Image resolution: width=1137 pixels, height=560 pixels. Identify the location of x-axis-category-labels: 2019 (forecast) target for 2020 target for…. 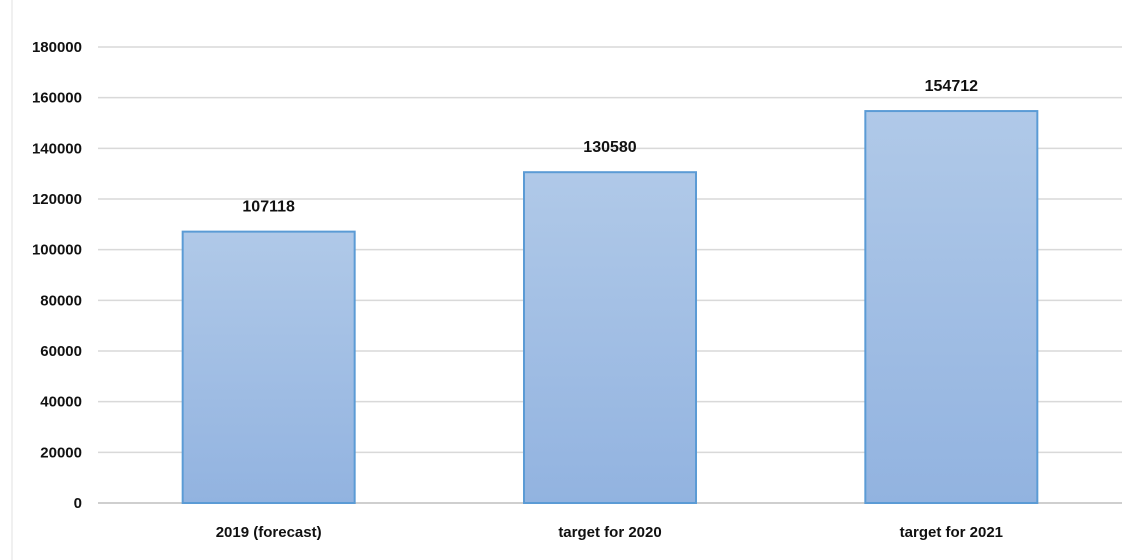
(609, 532).